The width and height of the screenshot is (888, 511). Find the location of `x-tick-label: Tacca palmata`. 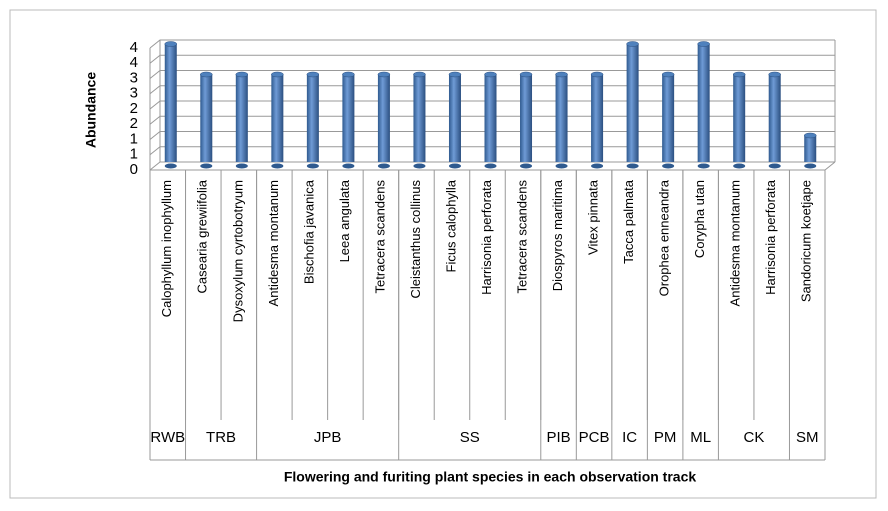

x-tick-label: Tacca palmata is located at coordinates (628, 221).